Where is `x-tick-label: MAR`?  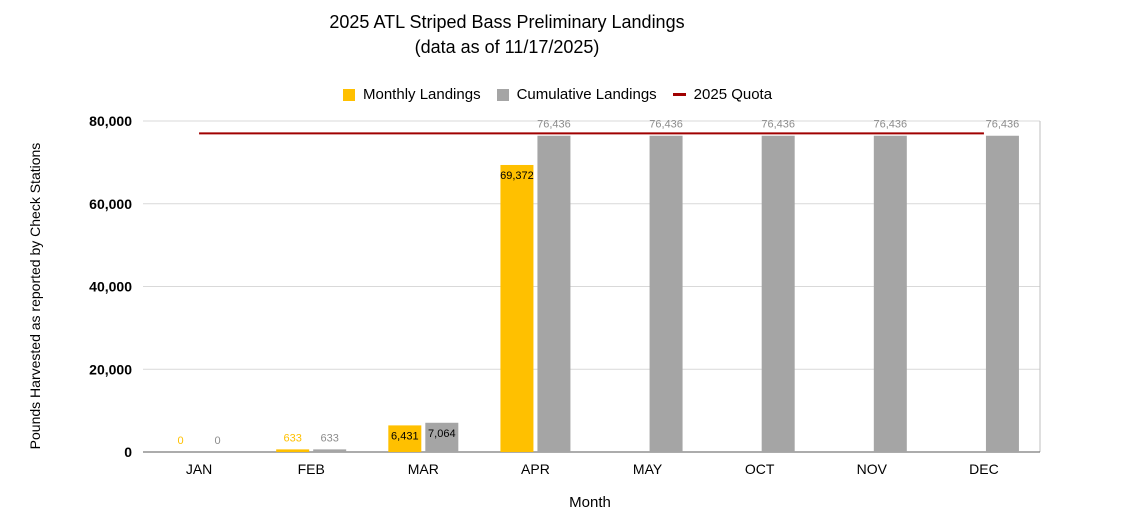 x-tick-label: MAR is located at coordinates (423, 469).